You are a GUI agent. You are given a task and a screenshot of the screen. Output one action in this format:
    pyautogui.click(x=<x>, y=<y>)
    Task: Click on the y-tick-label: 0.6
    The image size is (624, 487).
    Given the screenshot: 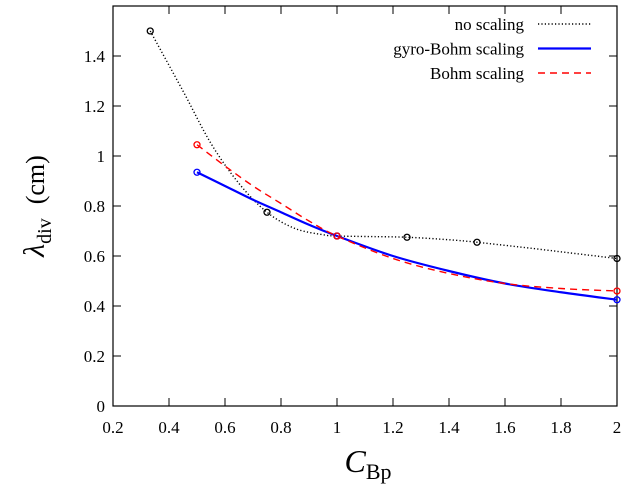 What is the action you would take?
    pyautogui.click(x=94, y=256)
    